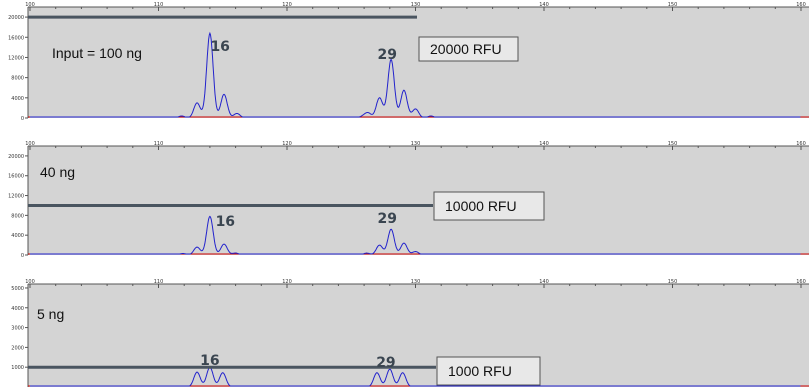 The height and width of the screenshot is (387, 809). I want to click on threshold-label: 1000 RFU, so click(480, 371).